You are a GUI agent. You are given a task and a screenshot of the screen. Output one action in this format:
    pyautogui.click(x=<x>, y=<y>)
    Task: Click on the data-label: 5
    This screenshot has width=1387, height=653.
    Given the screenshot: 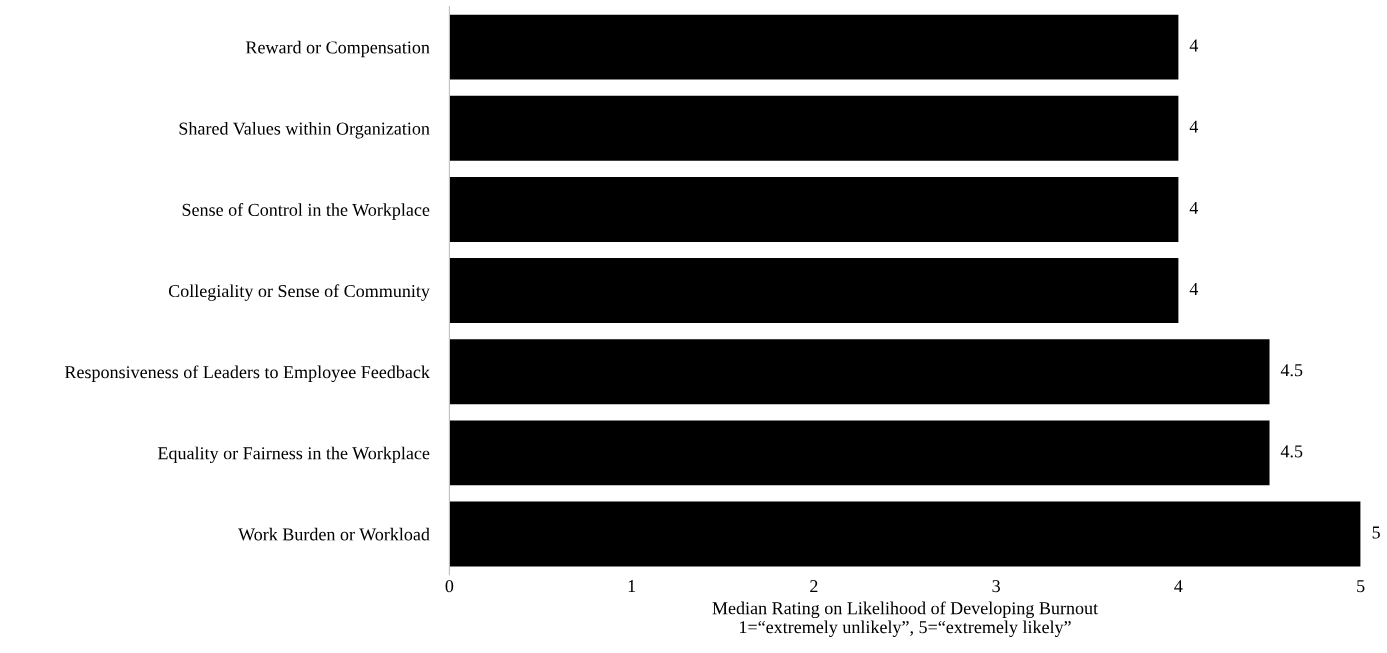 What is the action you would take?
    pyautogui.click(x=1376, y=532)
    